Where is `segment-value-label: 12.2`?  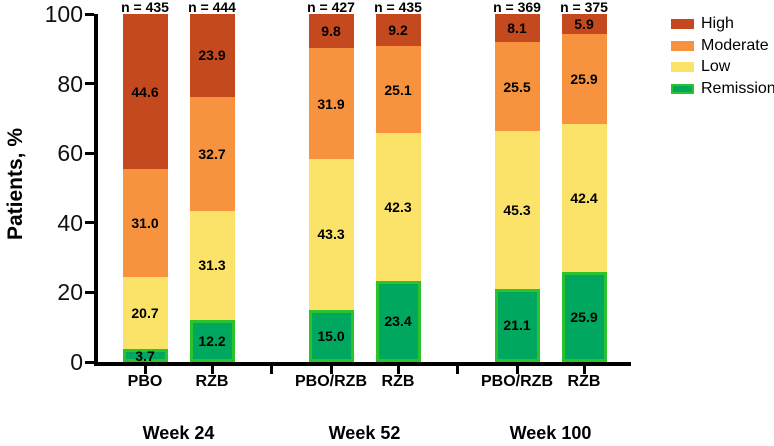
segment-value-label: 12.2 is located at coordinates (212, 340).